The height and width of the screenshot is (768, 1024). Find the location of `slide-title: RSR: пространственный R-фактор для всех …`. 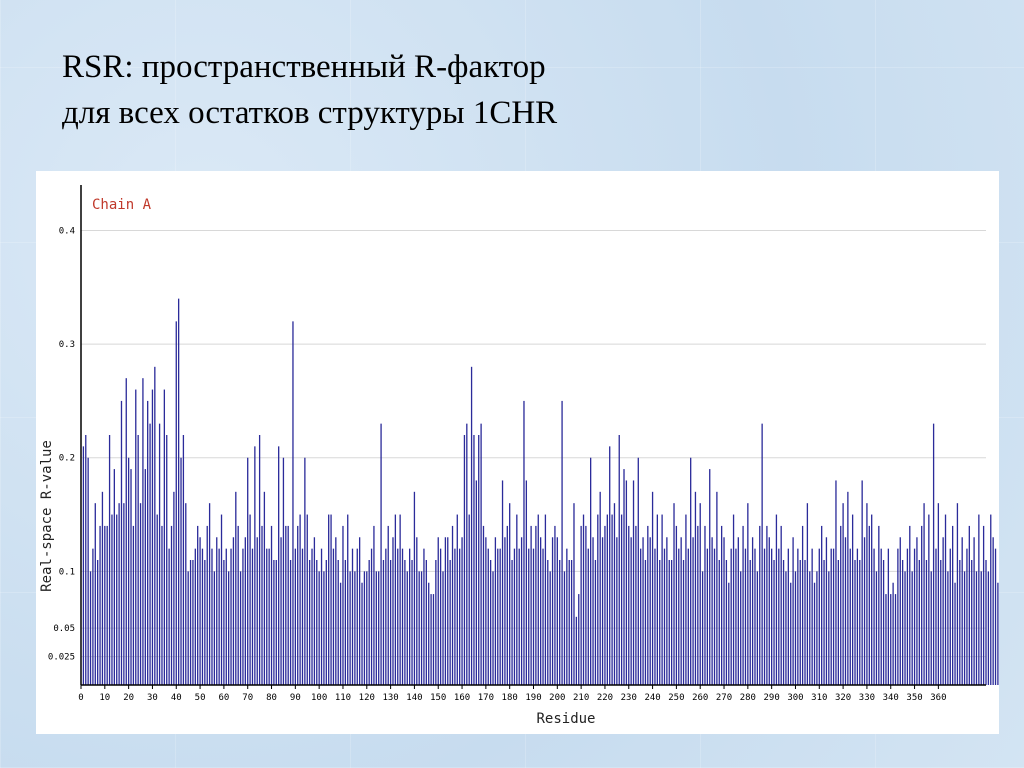

slide-title: RSR: пространственный R-фактор для всех … is located at coordinates (309, 90).